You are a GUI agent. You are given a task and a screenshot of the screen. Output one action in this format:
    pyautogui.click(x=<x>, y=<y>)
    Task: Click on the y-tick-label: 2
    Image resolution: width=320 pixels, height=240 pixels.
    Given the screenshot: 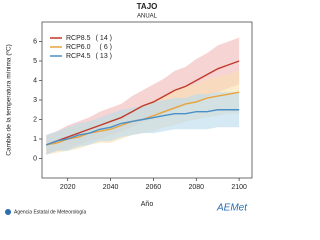 What is the action you would take?
    pyautogui.click(x=35, y=119)
    